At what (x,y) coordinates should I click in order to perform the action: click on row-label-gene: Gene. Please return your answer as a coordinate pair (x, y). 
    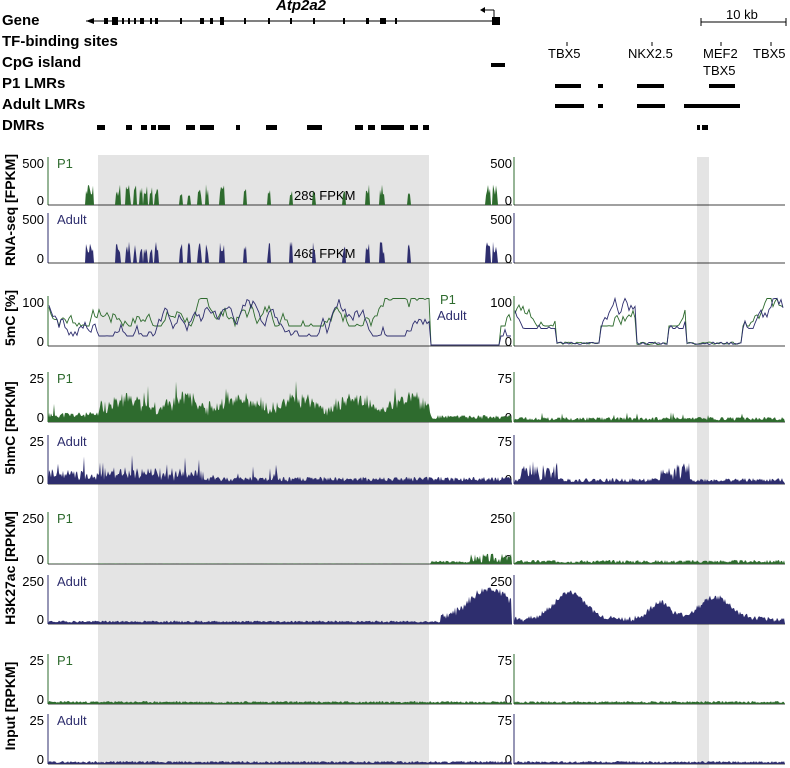
    Looking at the image, I should click on (21, 20).